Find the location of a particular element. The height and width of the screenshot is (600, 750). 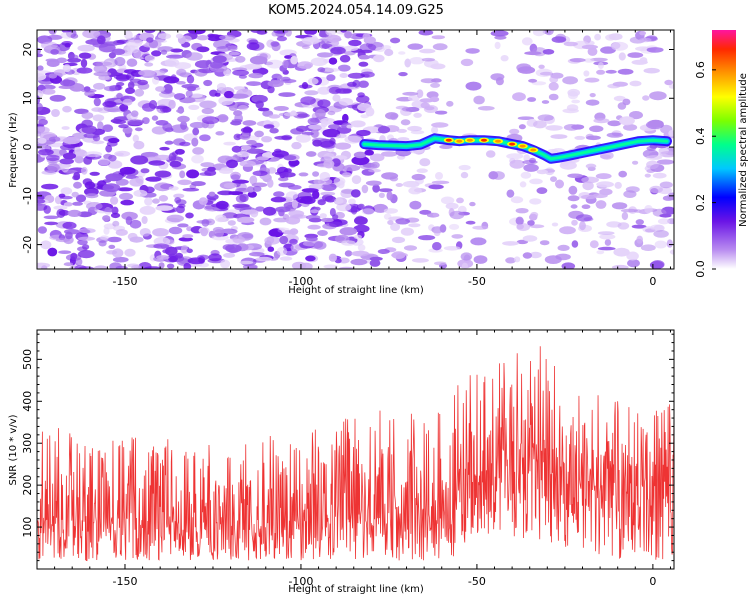

x-tick-label: -100 is located at coordinates (300, 581).